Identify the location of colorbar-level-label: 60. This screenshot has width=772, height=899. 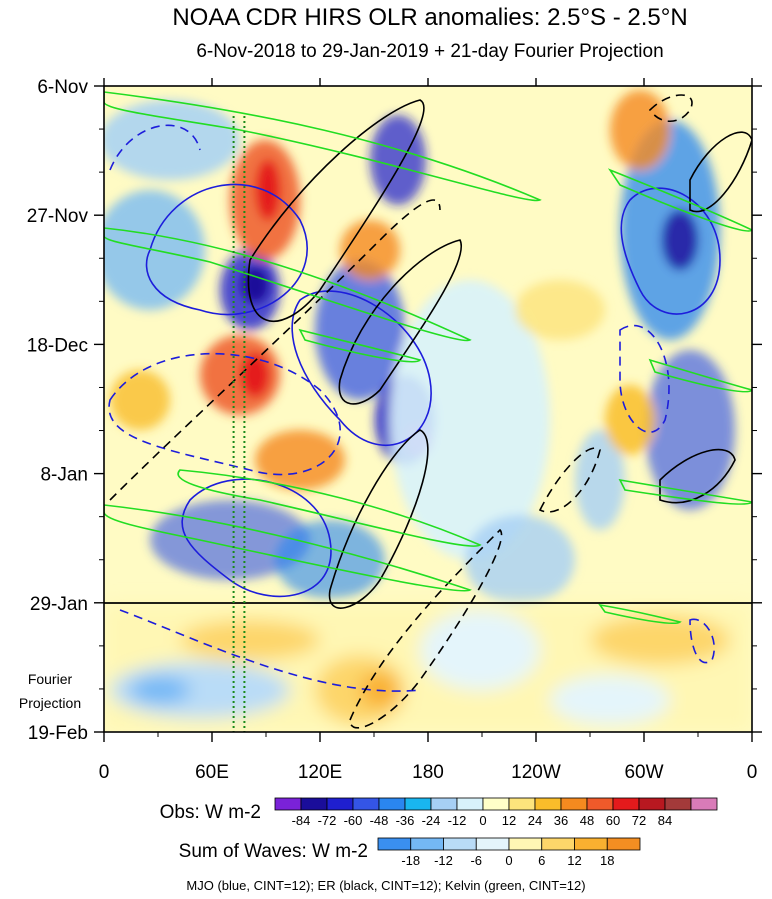
(613, 820).